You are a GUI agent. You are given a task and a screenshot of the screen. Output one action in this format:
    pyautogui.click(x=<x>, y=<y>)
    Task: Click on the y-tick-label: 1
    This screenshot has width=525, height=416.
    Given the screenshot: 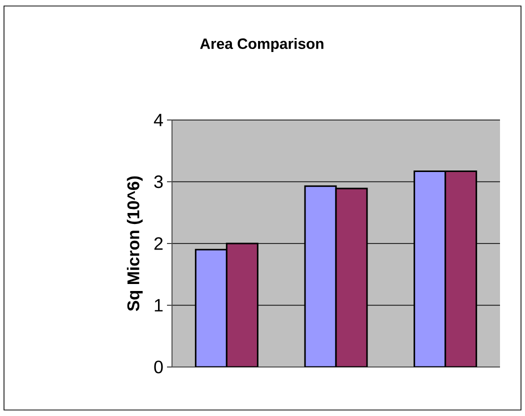 What is the action you would take?
    pyautogui.click(x=158, y=305)
    